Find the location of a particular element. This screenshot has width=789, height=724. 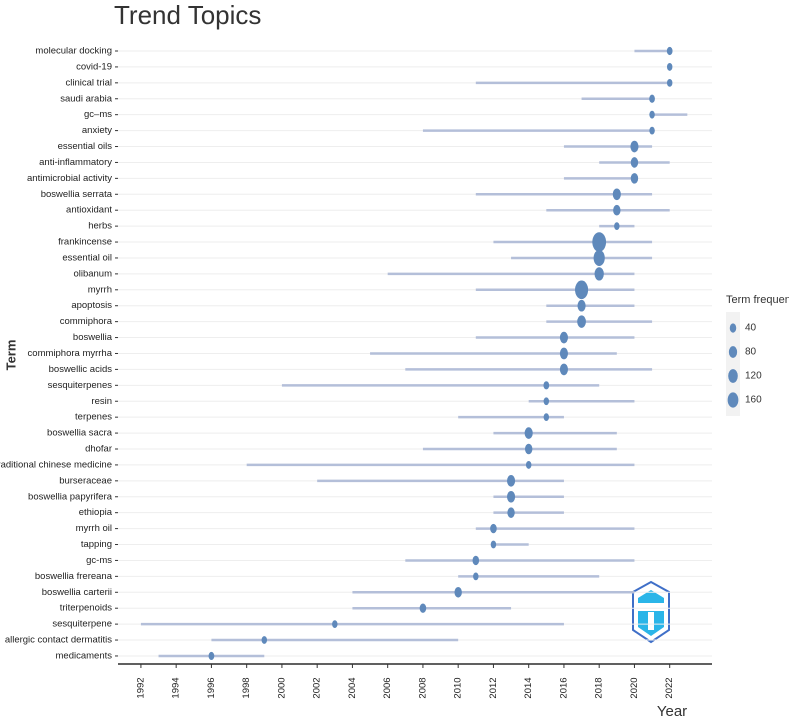

y-tick-label: saudi arabia is located at coordinates (86, 98).